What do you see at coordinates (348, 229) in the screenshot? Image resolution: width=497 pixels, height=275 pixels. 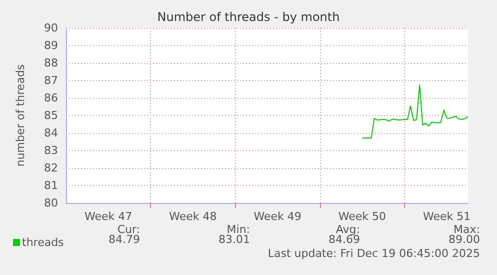 I see `text: Avg:` at bounding box center [348, 229].